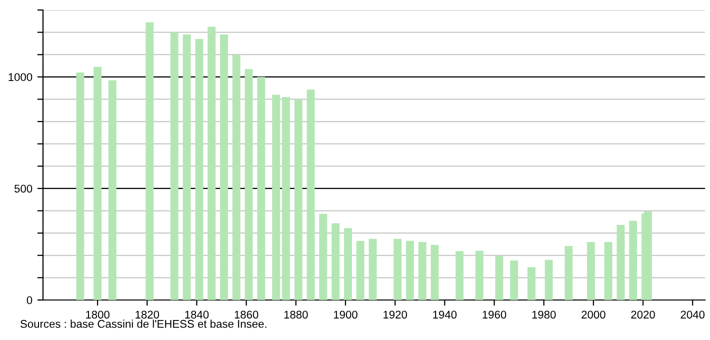  What do you see at coordinates (246, 314) in the screenshot?
I see `x-tick-label: 1860` at bounding box center [246, 314].